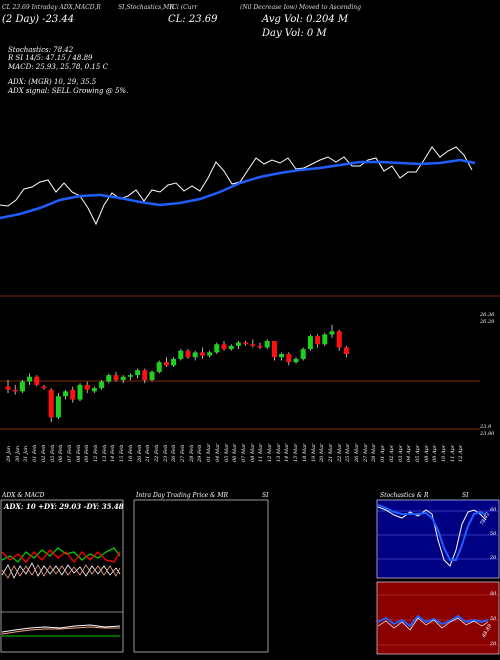  I want to click on stoch-panel-title-2: SI, so click(465, 495).